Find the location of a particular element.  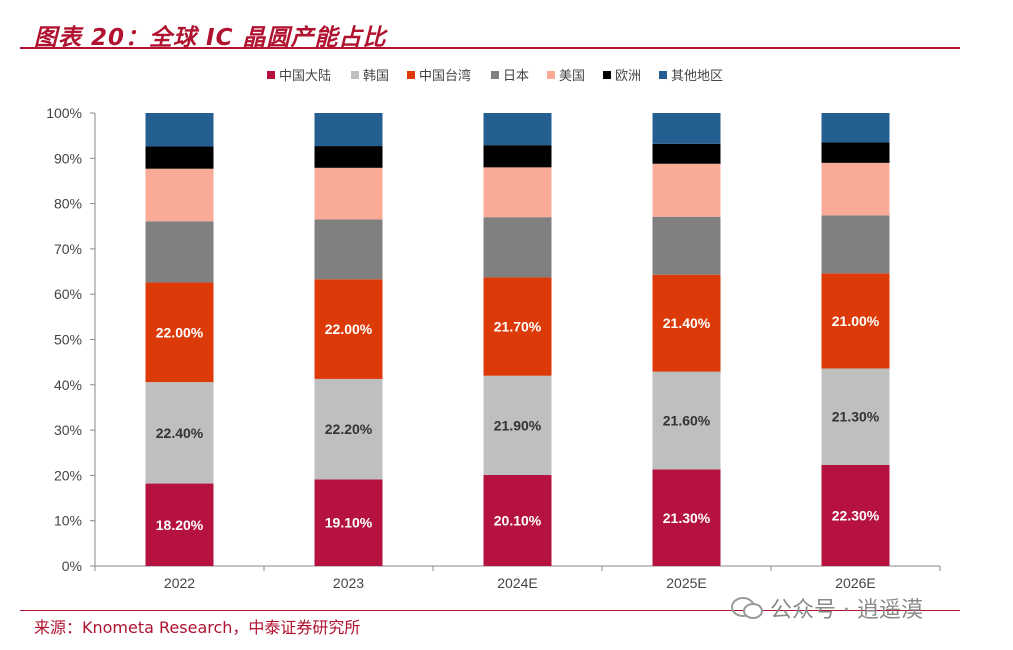

legend-label: 美国 is located at coordinates (572, 75).